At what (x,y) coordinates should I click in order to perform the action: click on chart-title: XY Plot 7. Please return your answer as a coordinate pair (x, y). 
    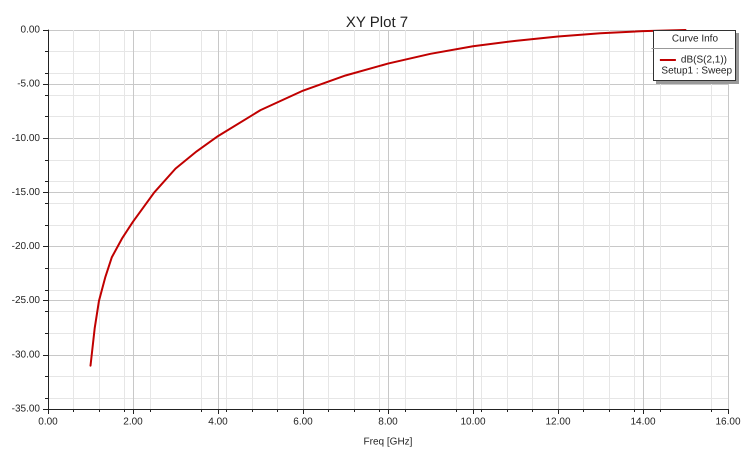
    Looking at the image, I should click on (377, 22).